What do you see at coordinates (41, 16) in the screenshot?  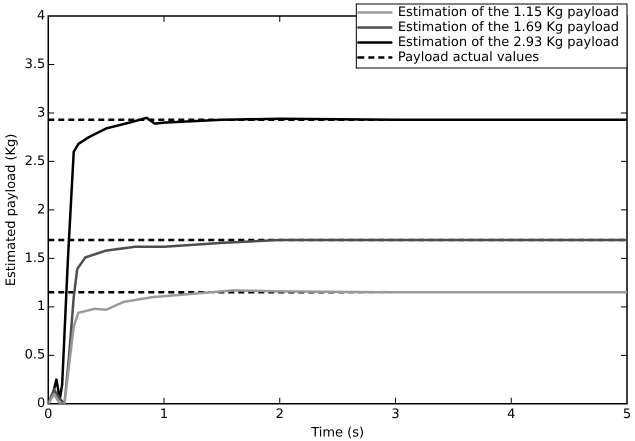 I see `y-tick-label: 4` at bounding box center [41, 16].